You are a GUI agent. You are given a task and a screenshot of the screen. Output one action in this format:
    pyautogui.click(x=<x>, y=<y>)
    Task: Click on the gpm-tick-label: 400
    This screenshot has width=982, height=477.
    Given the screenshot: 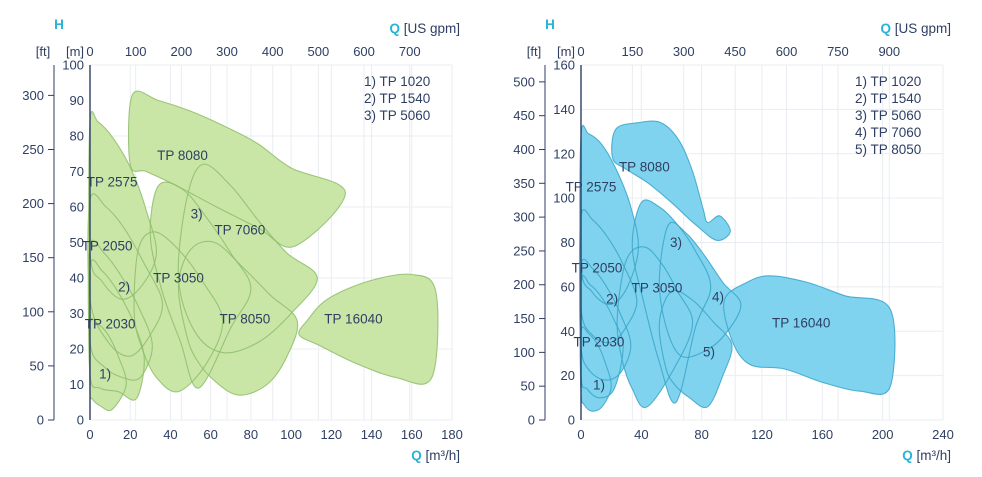 What is the action you would take?
    pyautogui.click(x=273, y=51)
    